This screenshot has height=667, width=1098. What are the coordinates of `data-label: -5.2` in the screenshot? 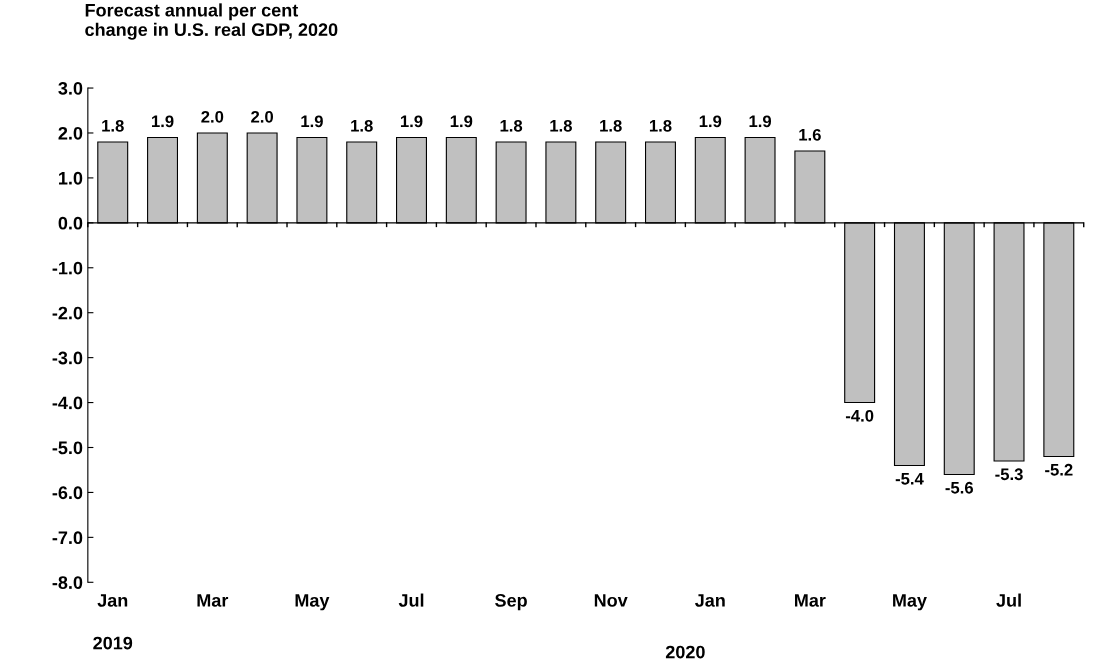 It's located at (1059, 469).